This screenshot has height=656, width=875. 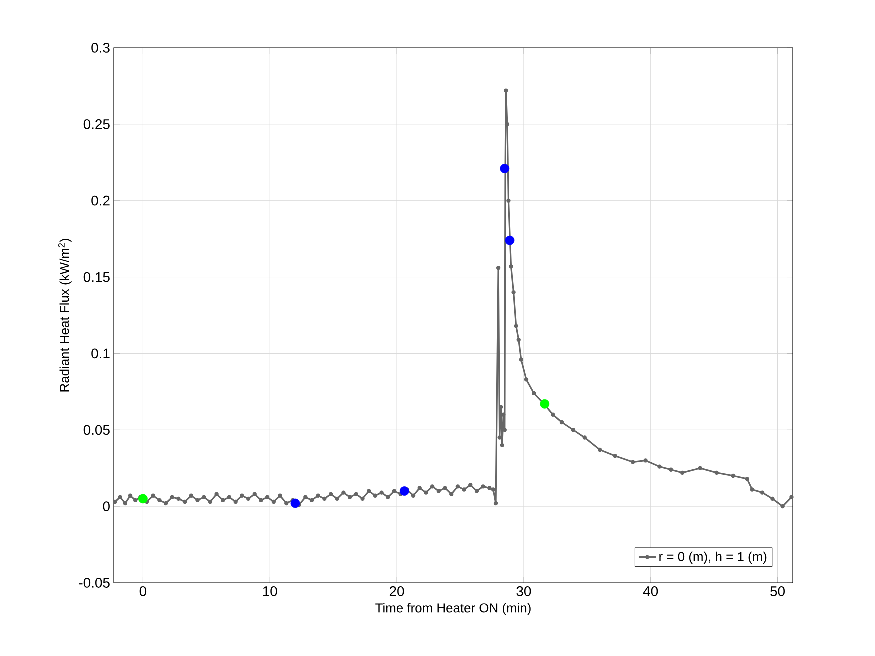 What do you see at coordinates (143, 591) in the screenshot?
I see `x-tick-label: 0` at bounding box center [143, 591].